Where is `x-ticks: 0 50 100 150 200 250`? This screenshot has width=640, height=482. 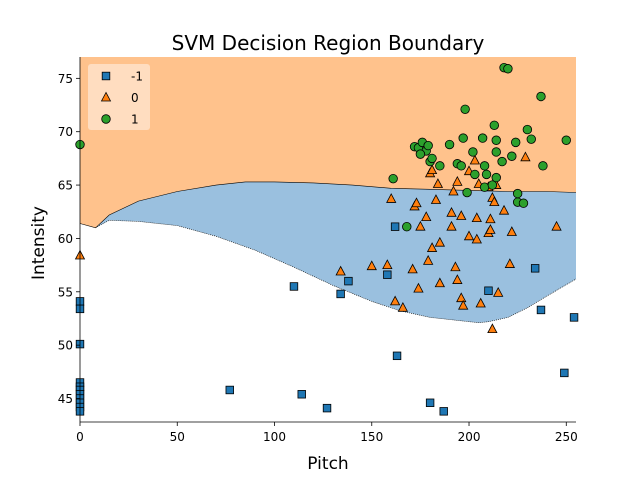
x-ticks: 0 50 100 150 200 250 is located at coordinates (327, 433).